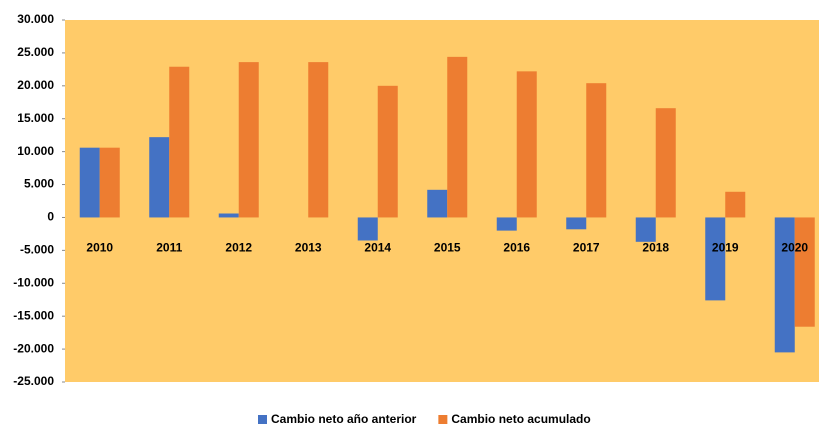 This screenshot has width=819, height=436. Describe the element at coordinates (35, 118) in the screenshot. I see `y-tick-label: 15.000` at that location.